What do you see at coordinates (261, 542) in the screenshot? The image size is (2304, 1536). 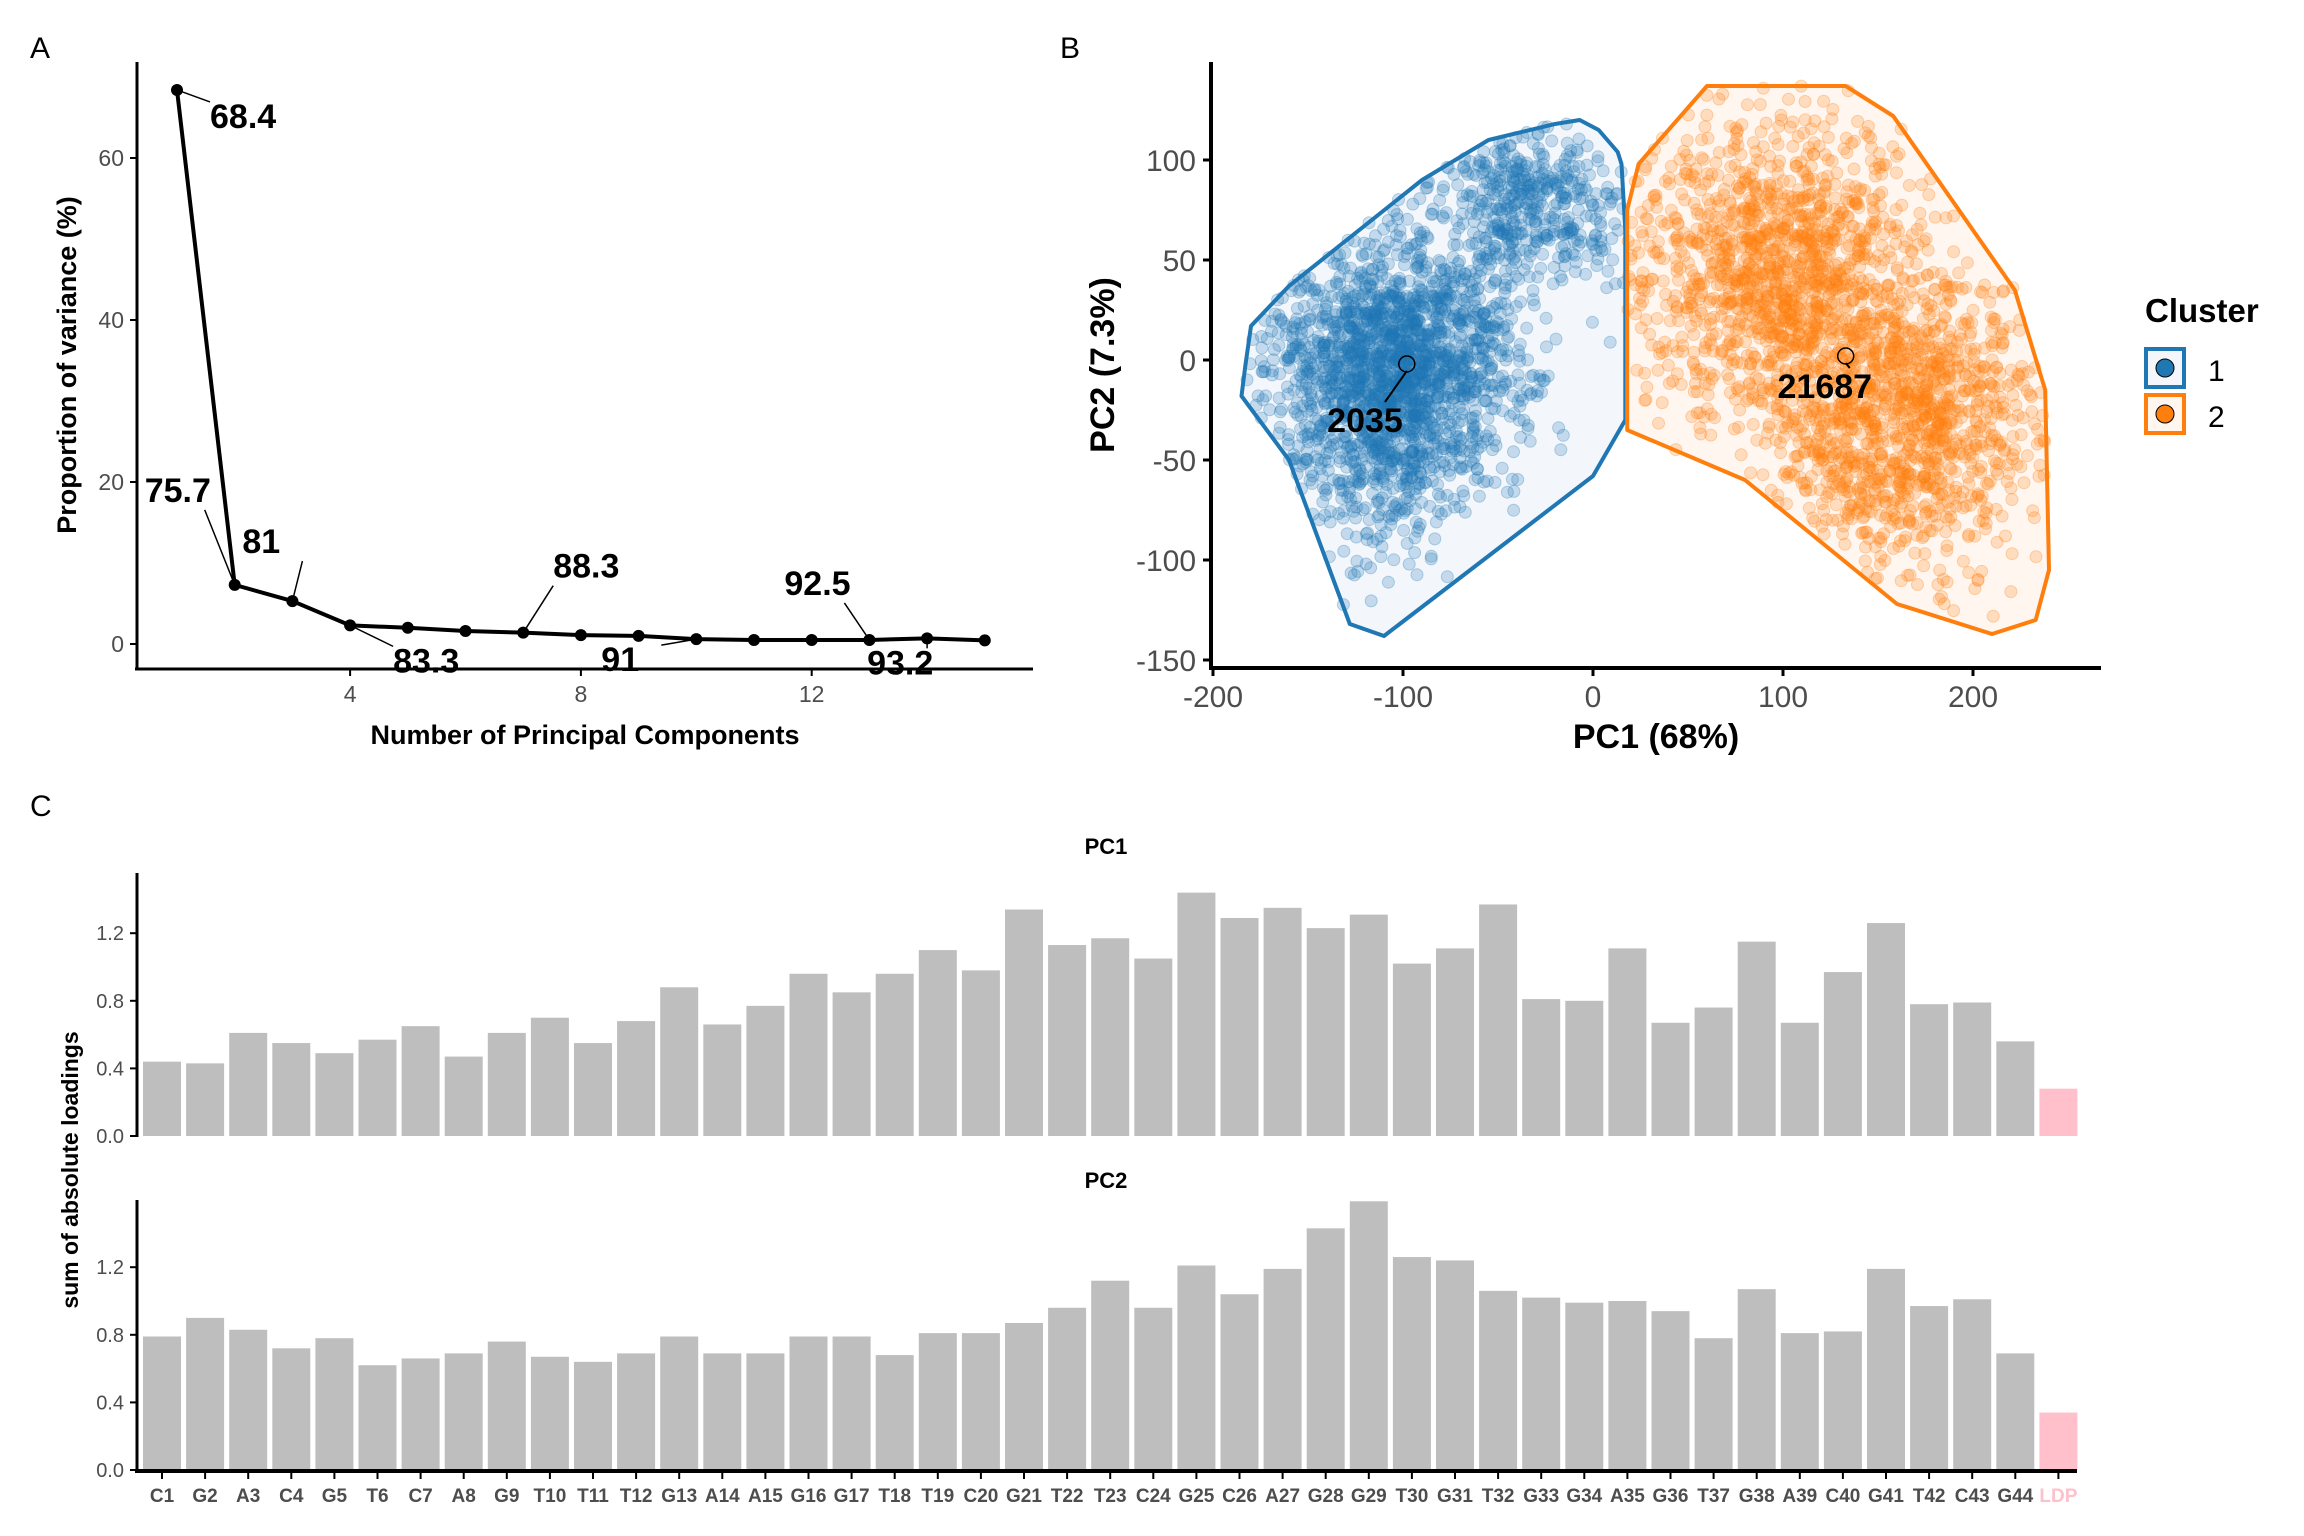 I see `annotation-label: 81` at bounding box center [261, 542].